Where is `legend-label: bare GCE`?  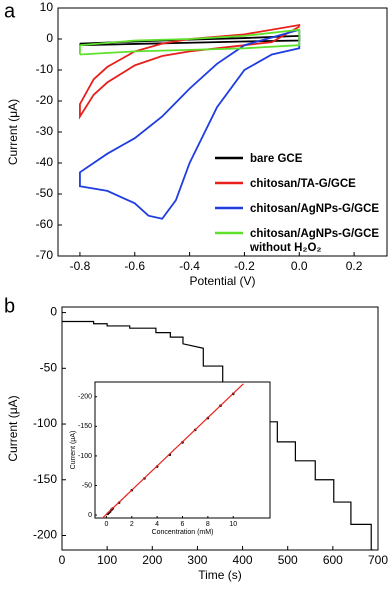
legend-label: bare GCE is located at coordinates (276, 159).